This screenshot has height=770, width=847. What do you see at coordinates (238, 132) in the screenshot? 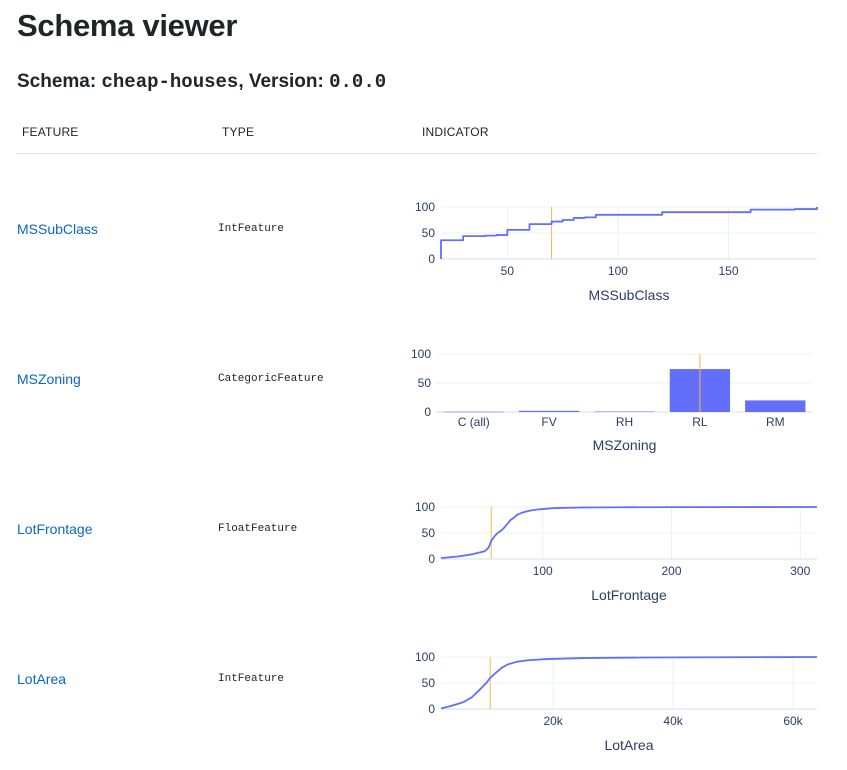
I see `column-header-type: TYPE` at bounding box center [238, 132].